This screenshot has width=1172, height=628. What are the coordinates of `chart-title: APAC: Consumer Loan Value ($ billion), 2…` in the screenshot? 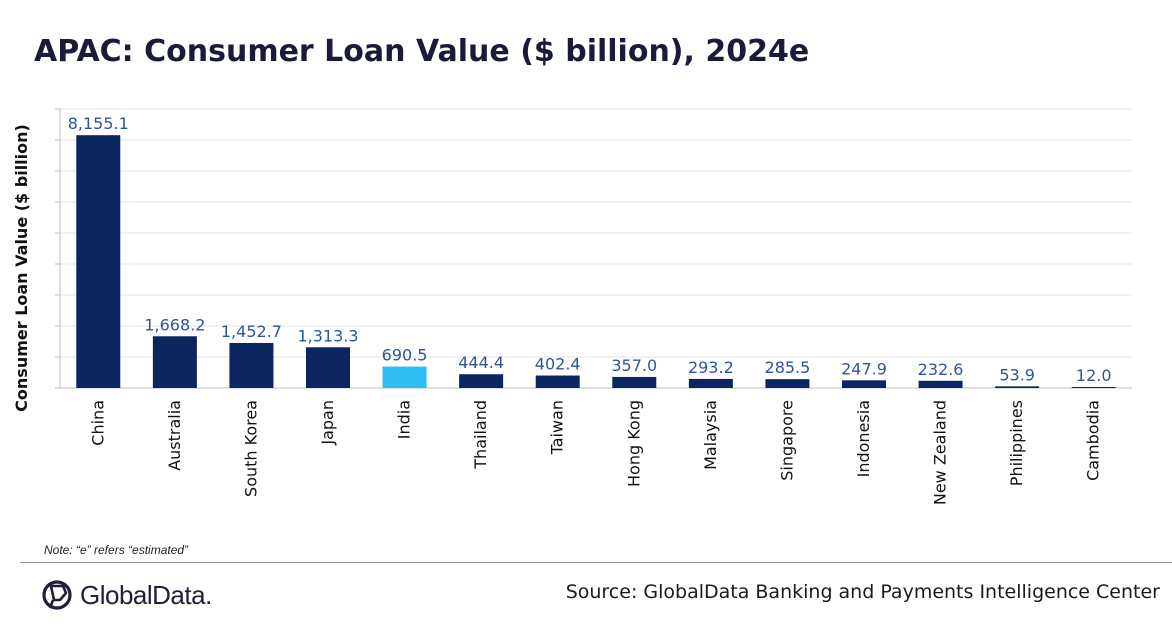 It's located at (422, 51).